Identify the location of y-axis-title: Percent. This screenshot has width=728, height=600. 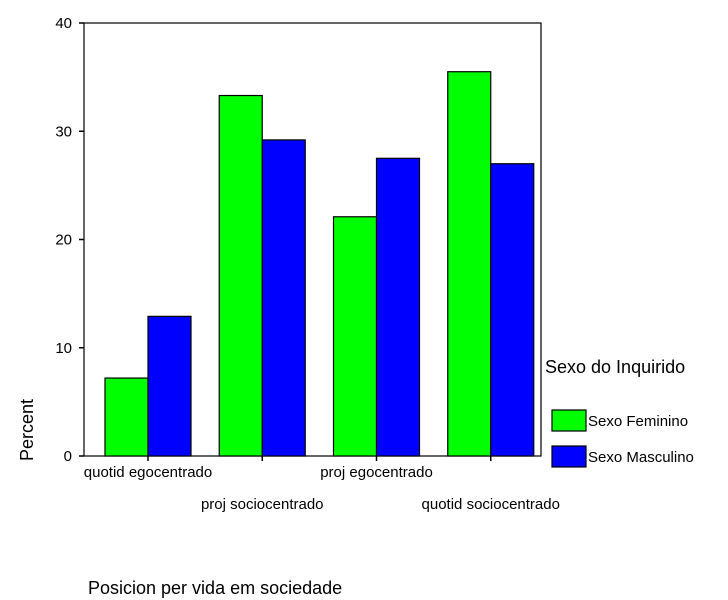
(27, 430).